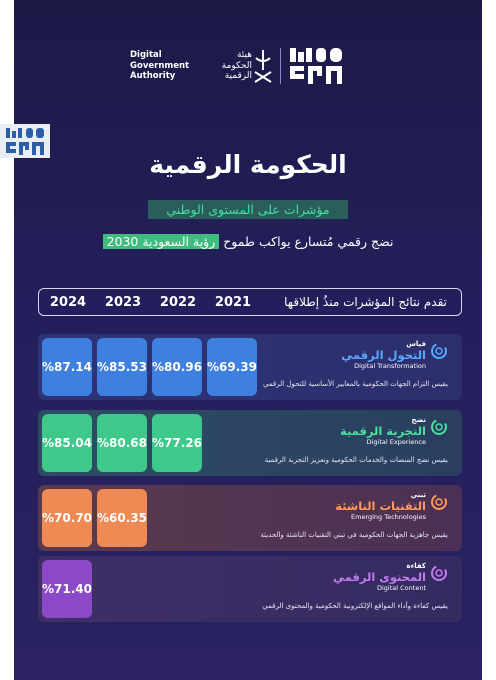  Describe the element at coordinates (232, 367) in the screenshot. I see `value-box: %69.39` at that location.